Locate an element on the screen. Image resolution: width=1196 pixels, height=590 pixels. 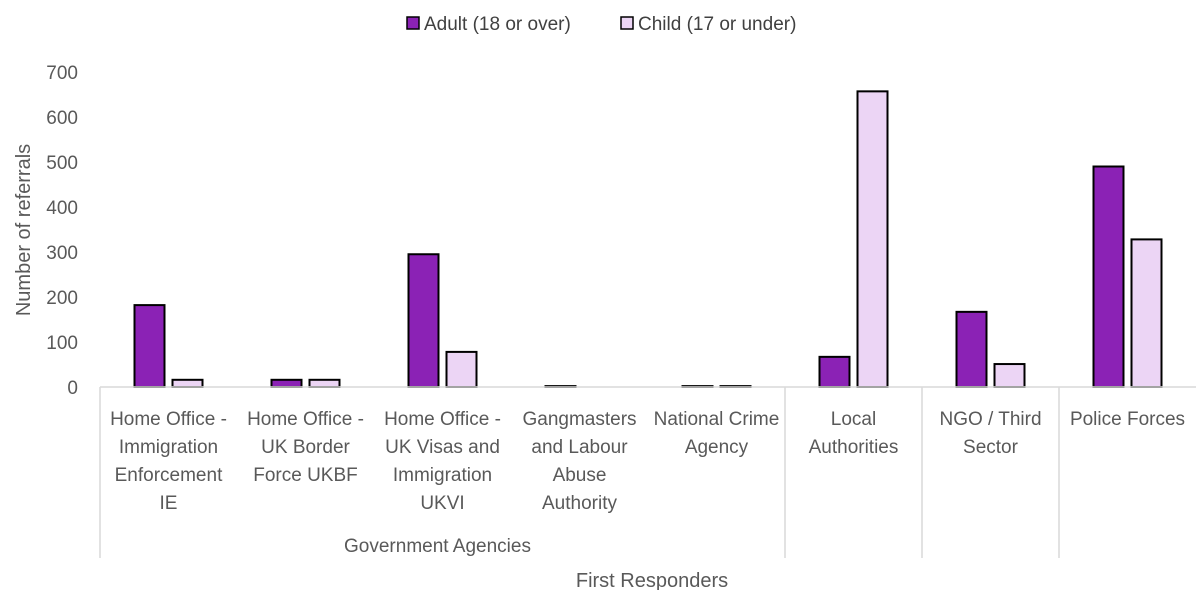
x-category-label: Gangmasters and Labour Abuse Authority is located at coordinates (579, 461).